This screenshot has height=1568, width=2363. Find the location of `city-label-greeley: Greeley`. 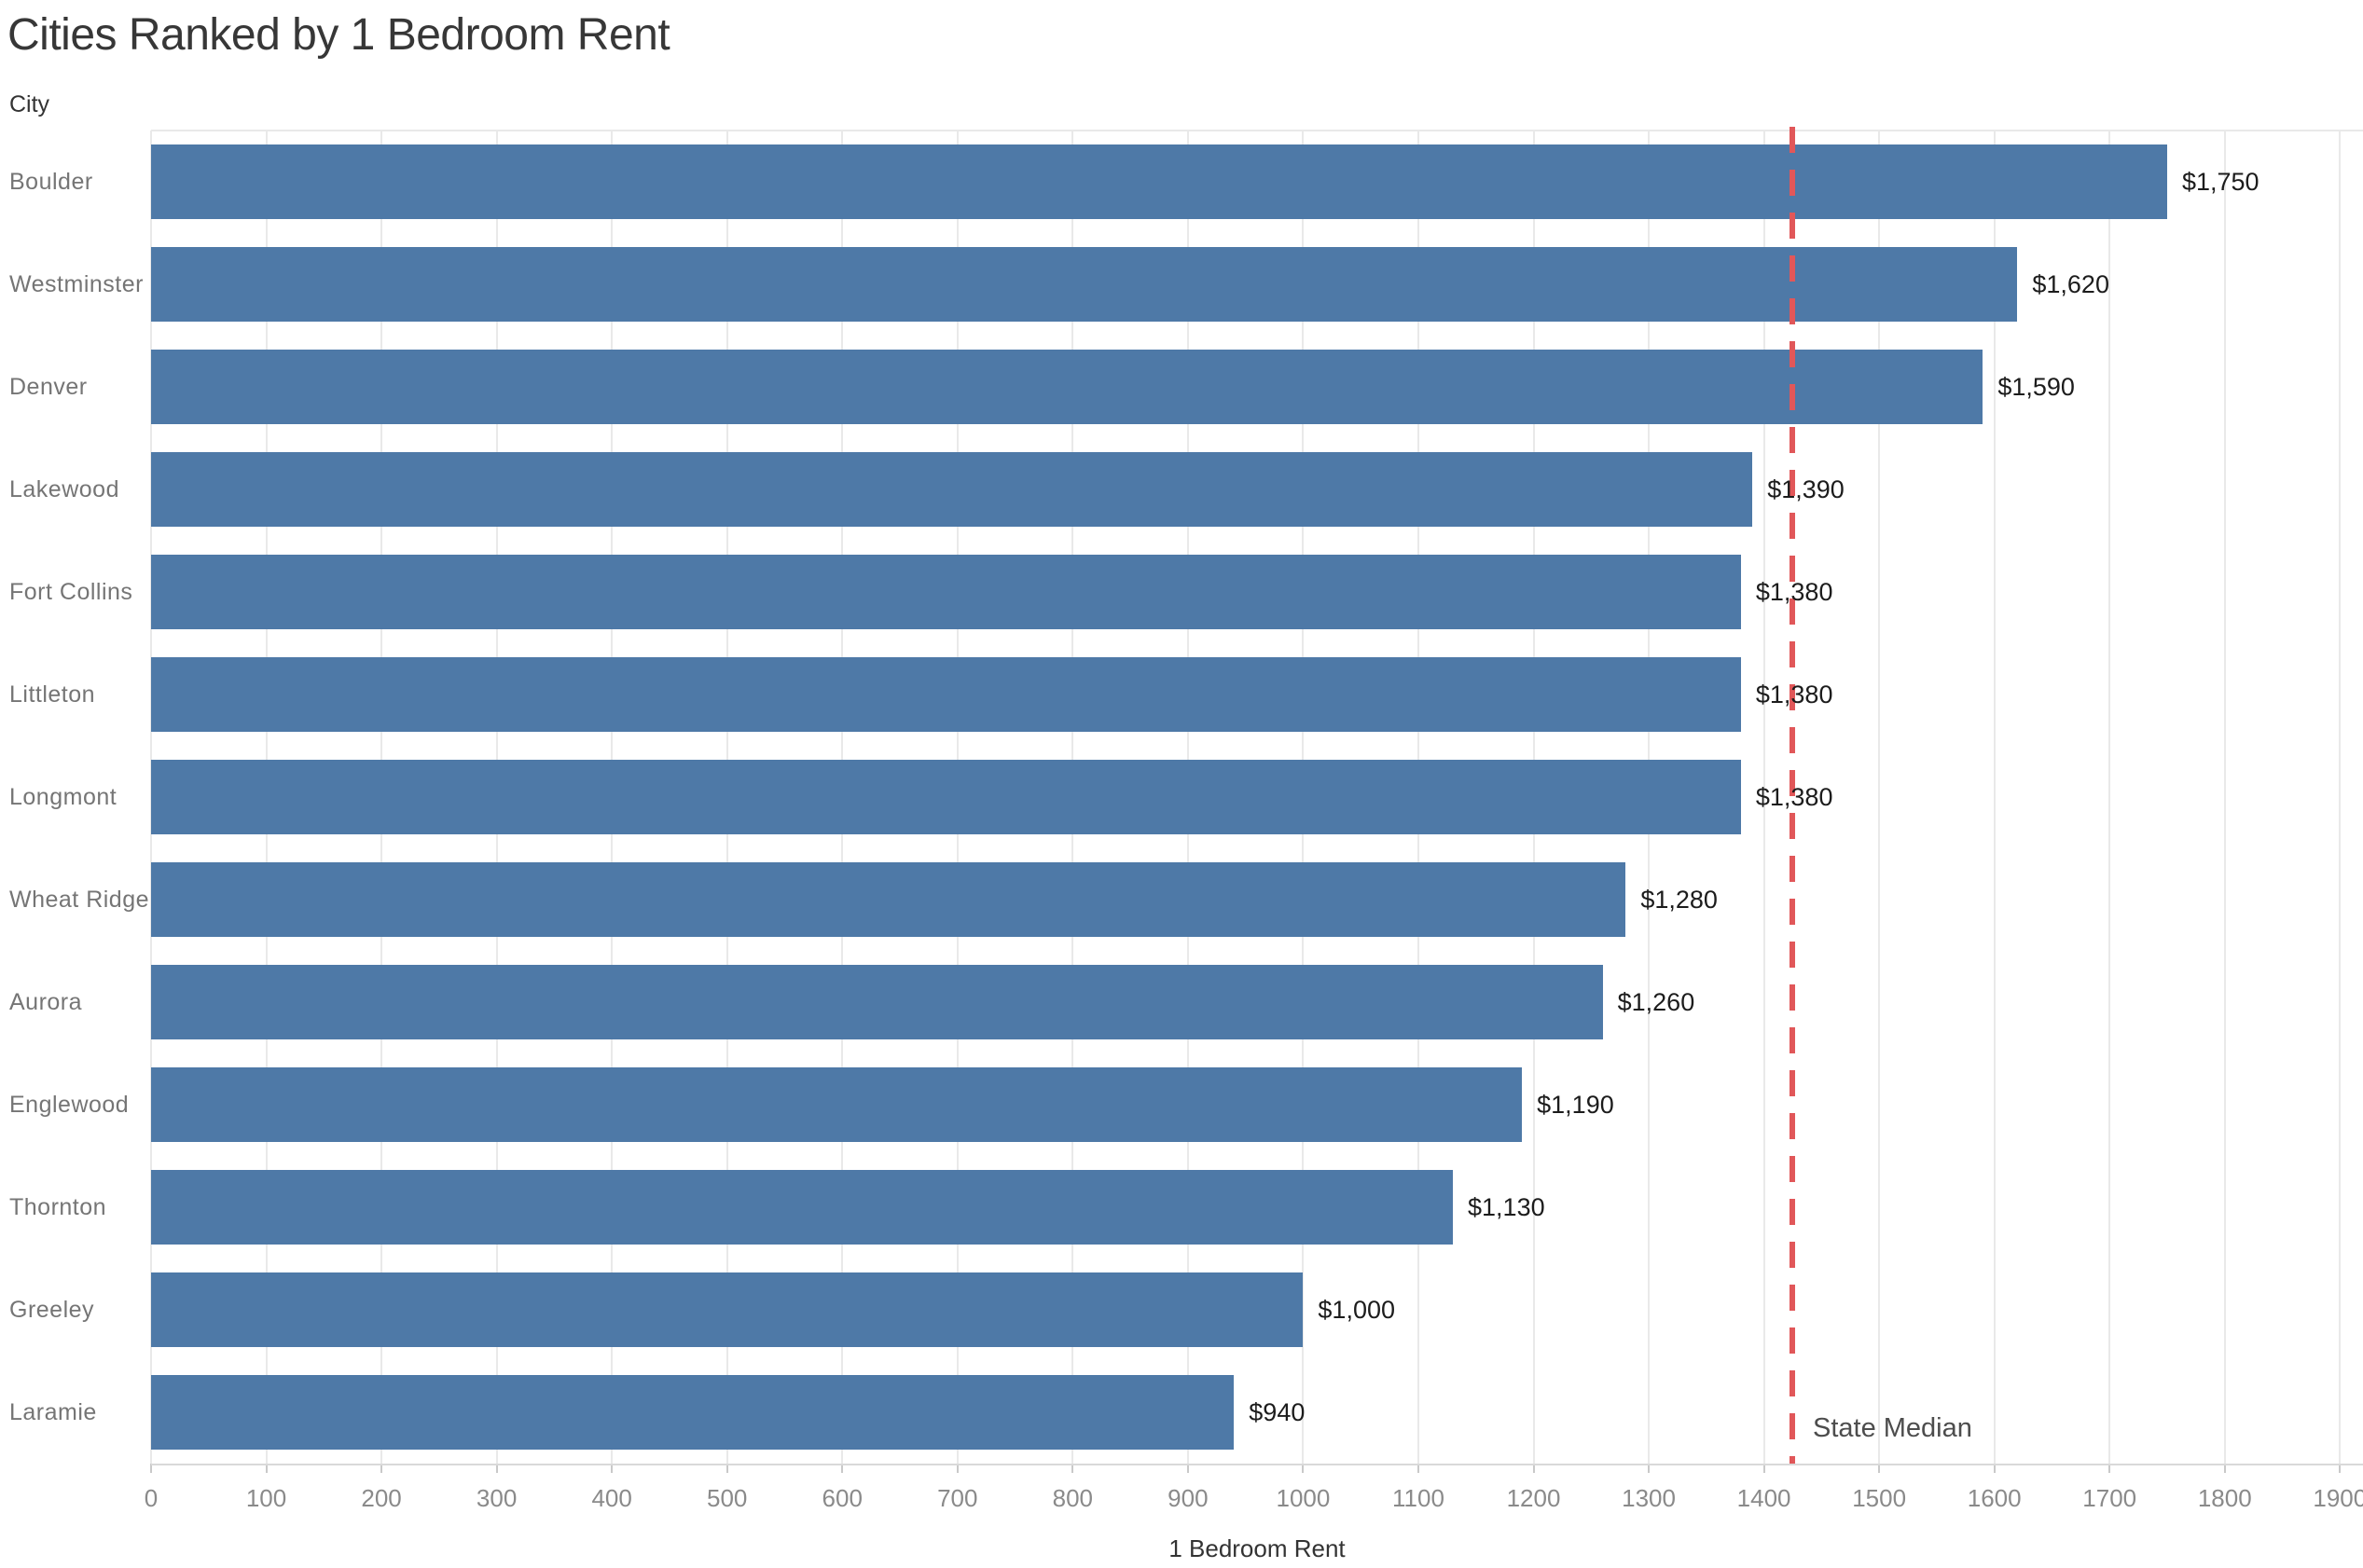

city-label-greeley: Greeley is located at coordinates (52, 1309).